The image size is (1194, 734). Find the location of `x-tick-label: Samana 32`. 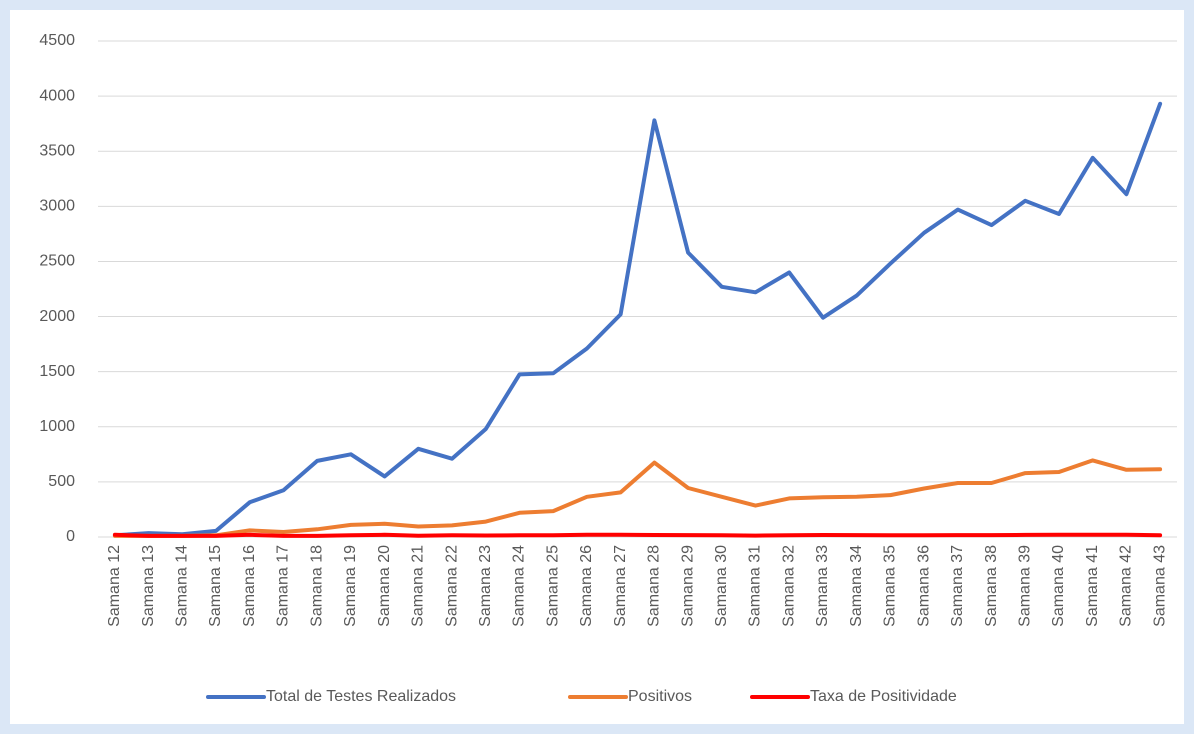

x-tick-label: Samana 32 is located at coordinates (788, 586).